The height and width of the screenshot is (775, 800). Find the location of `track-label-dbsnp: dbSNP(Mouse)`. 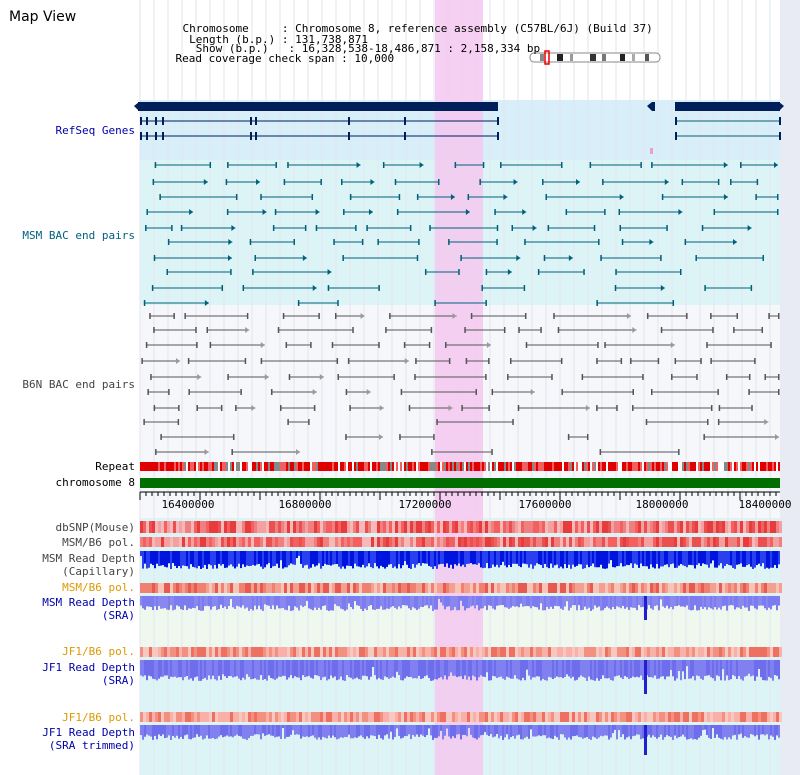

track-label-dbsnp: dbSNP(Mouse) is located at coordinates (95, 527).